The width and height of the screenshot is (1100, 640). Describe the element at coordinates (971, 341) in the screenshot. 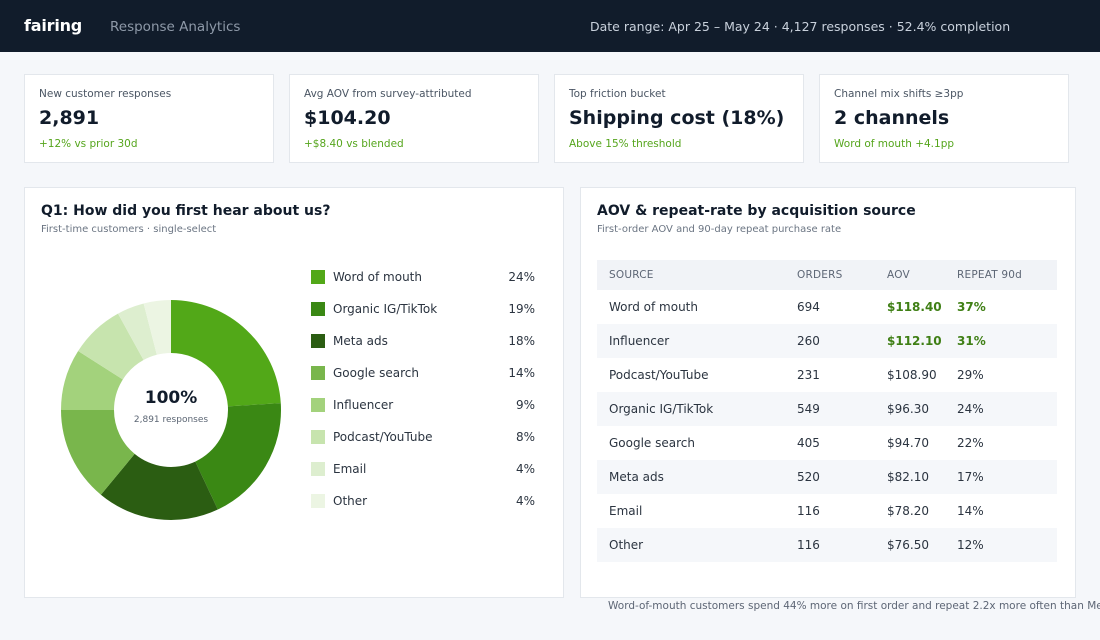

I see `cell-repeat: 31%` at that location.